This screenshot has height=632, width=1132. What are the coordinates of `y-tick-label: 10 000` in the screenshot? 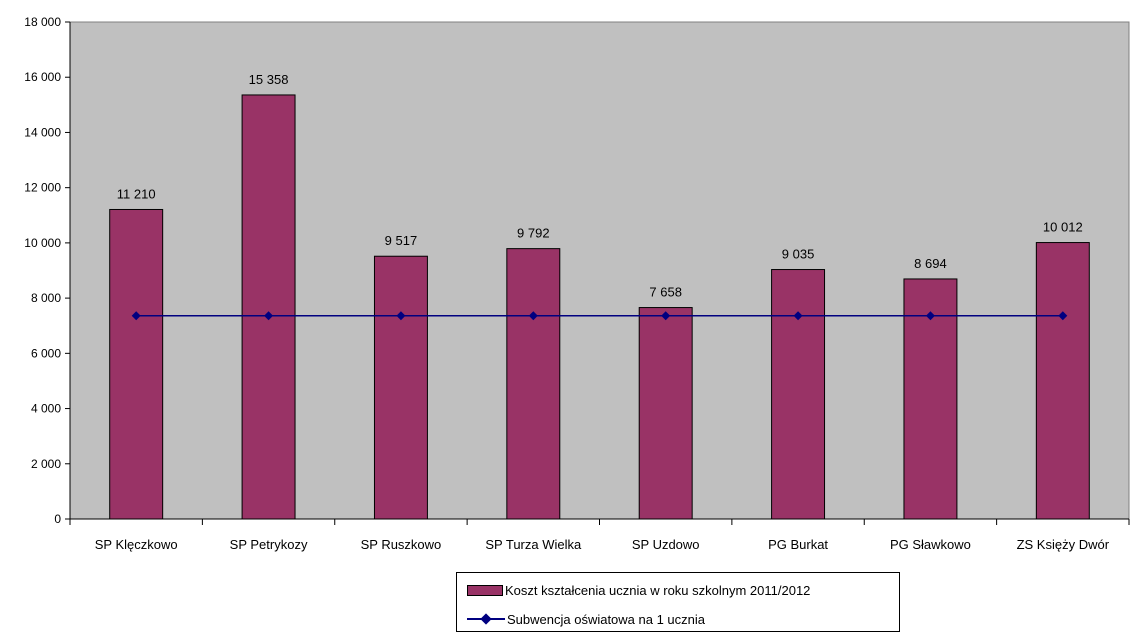 It's located at (42, 243).